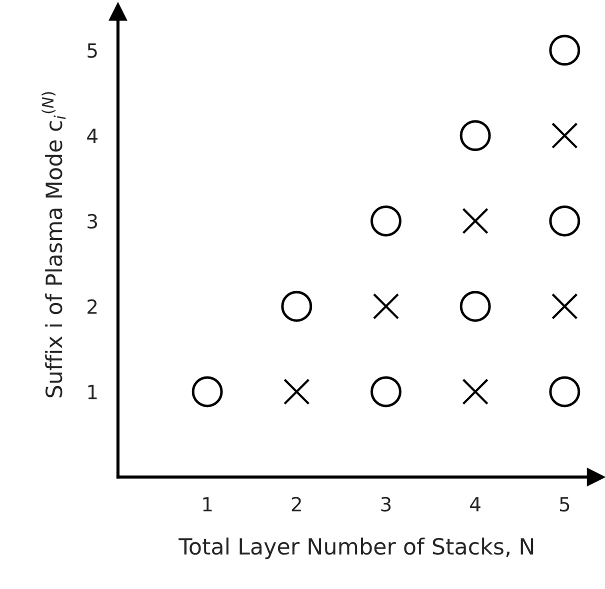 The width and height of the screenshot is (605, 589). Describe the element at coordinates (92, 50) in the screenshot. I see `y-tick-label: 5` at that location.